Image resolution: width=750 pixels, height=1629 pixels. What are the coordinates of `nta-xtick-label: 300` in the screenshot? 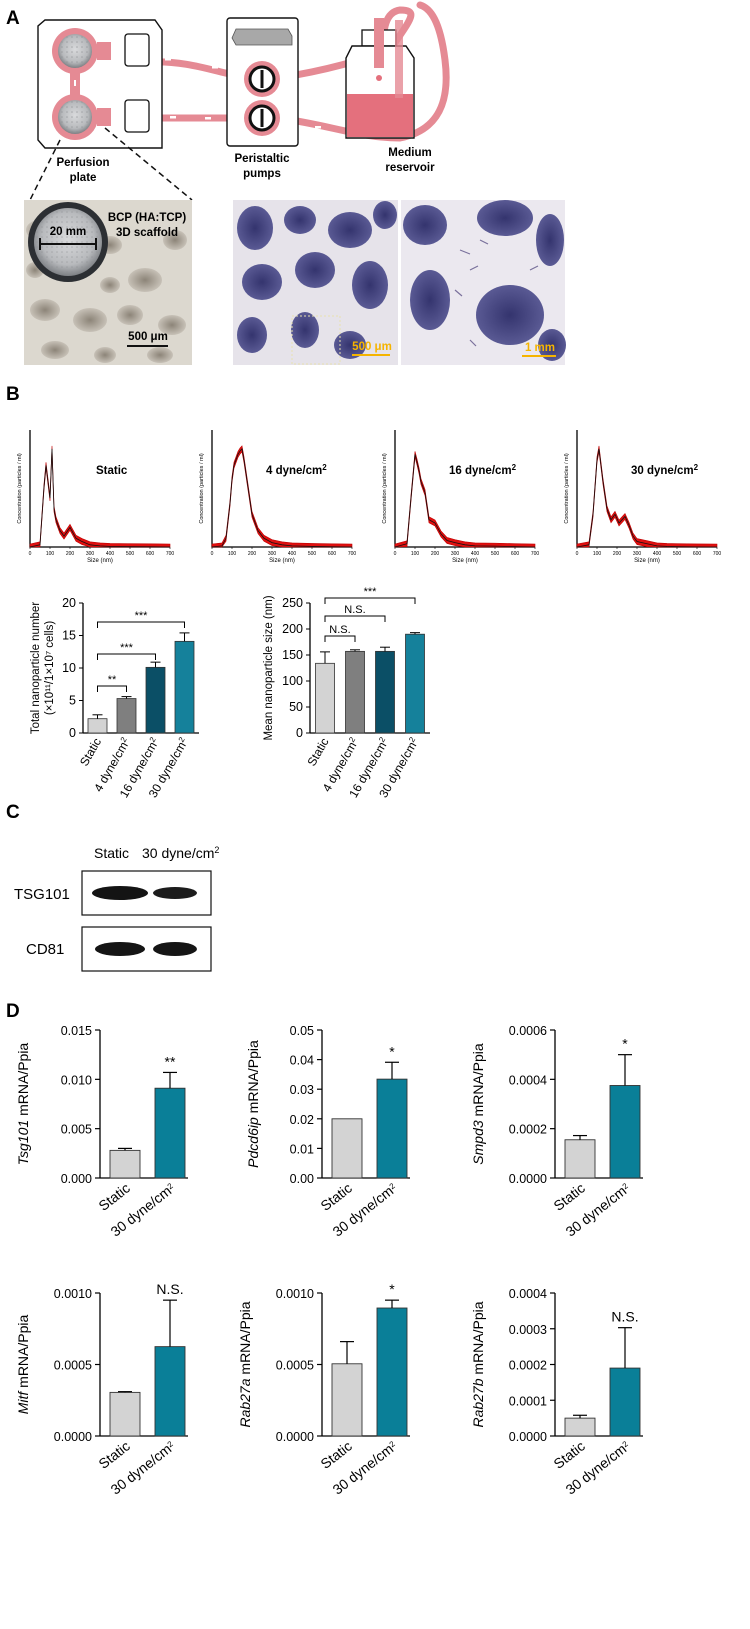 It's located at (455, 554).